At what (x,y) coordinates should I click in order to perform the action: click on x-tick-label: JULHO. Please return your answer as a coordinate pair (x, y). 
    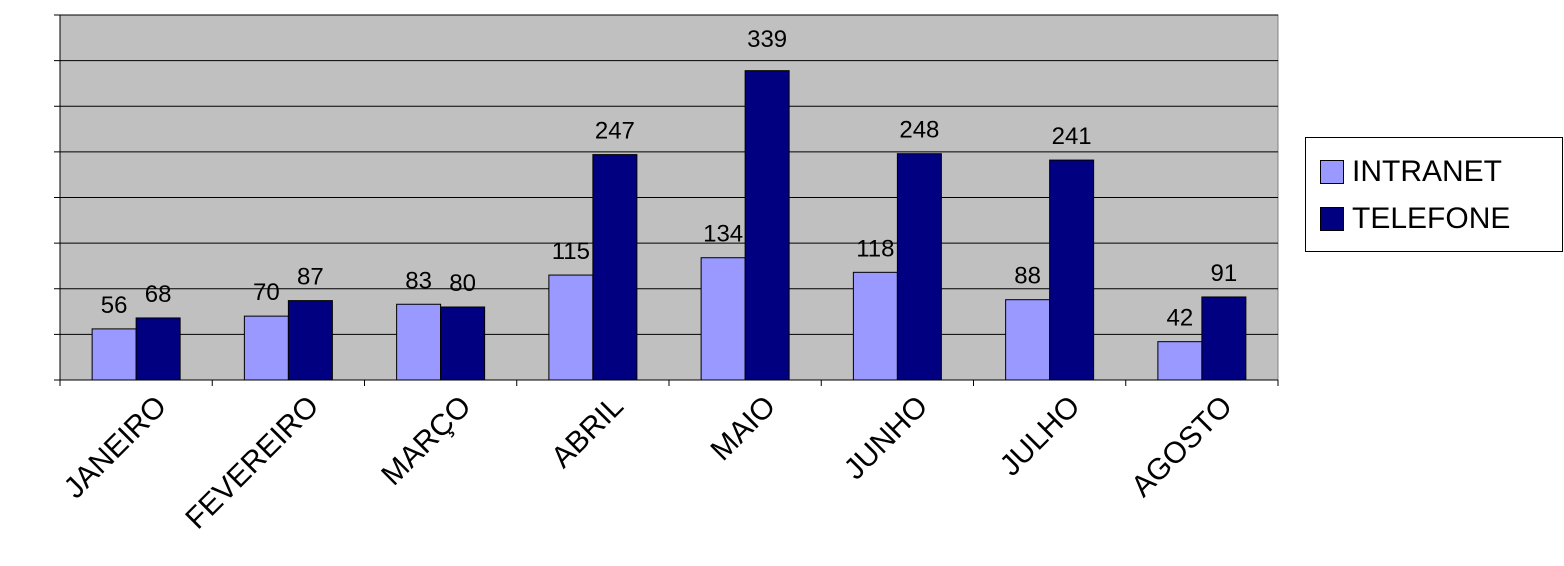
    Looking at the image, I should click on (1040, 436).